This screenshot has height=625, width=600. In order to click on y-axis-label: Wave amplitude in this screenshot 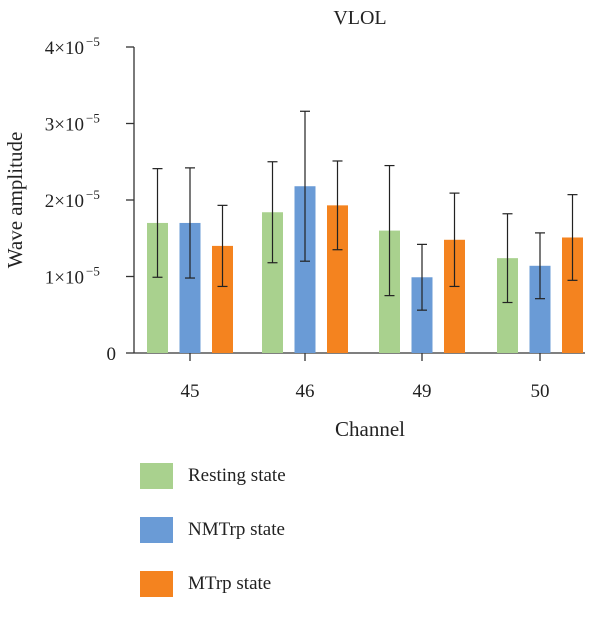, I will do `click(15, 200)`.